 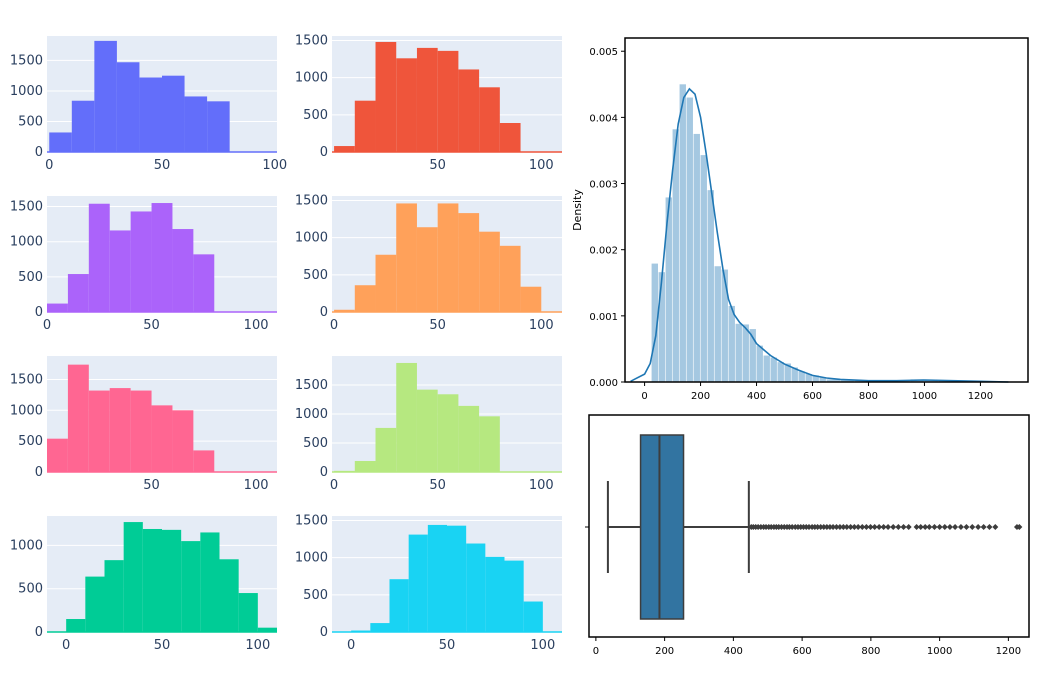 What do you see at coordinates (143, 424) in the screenshot?
I see `histogram-panel-5: 0 500 1000 1500 50 100` at bounding box center [143, 424].